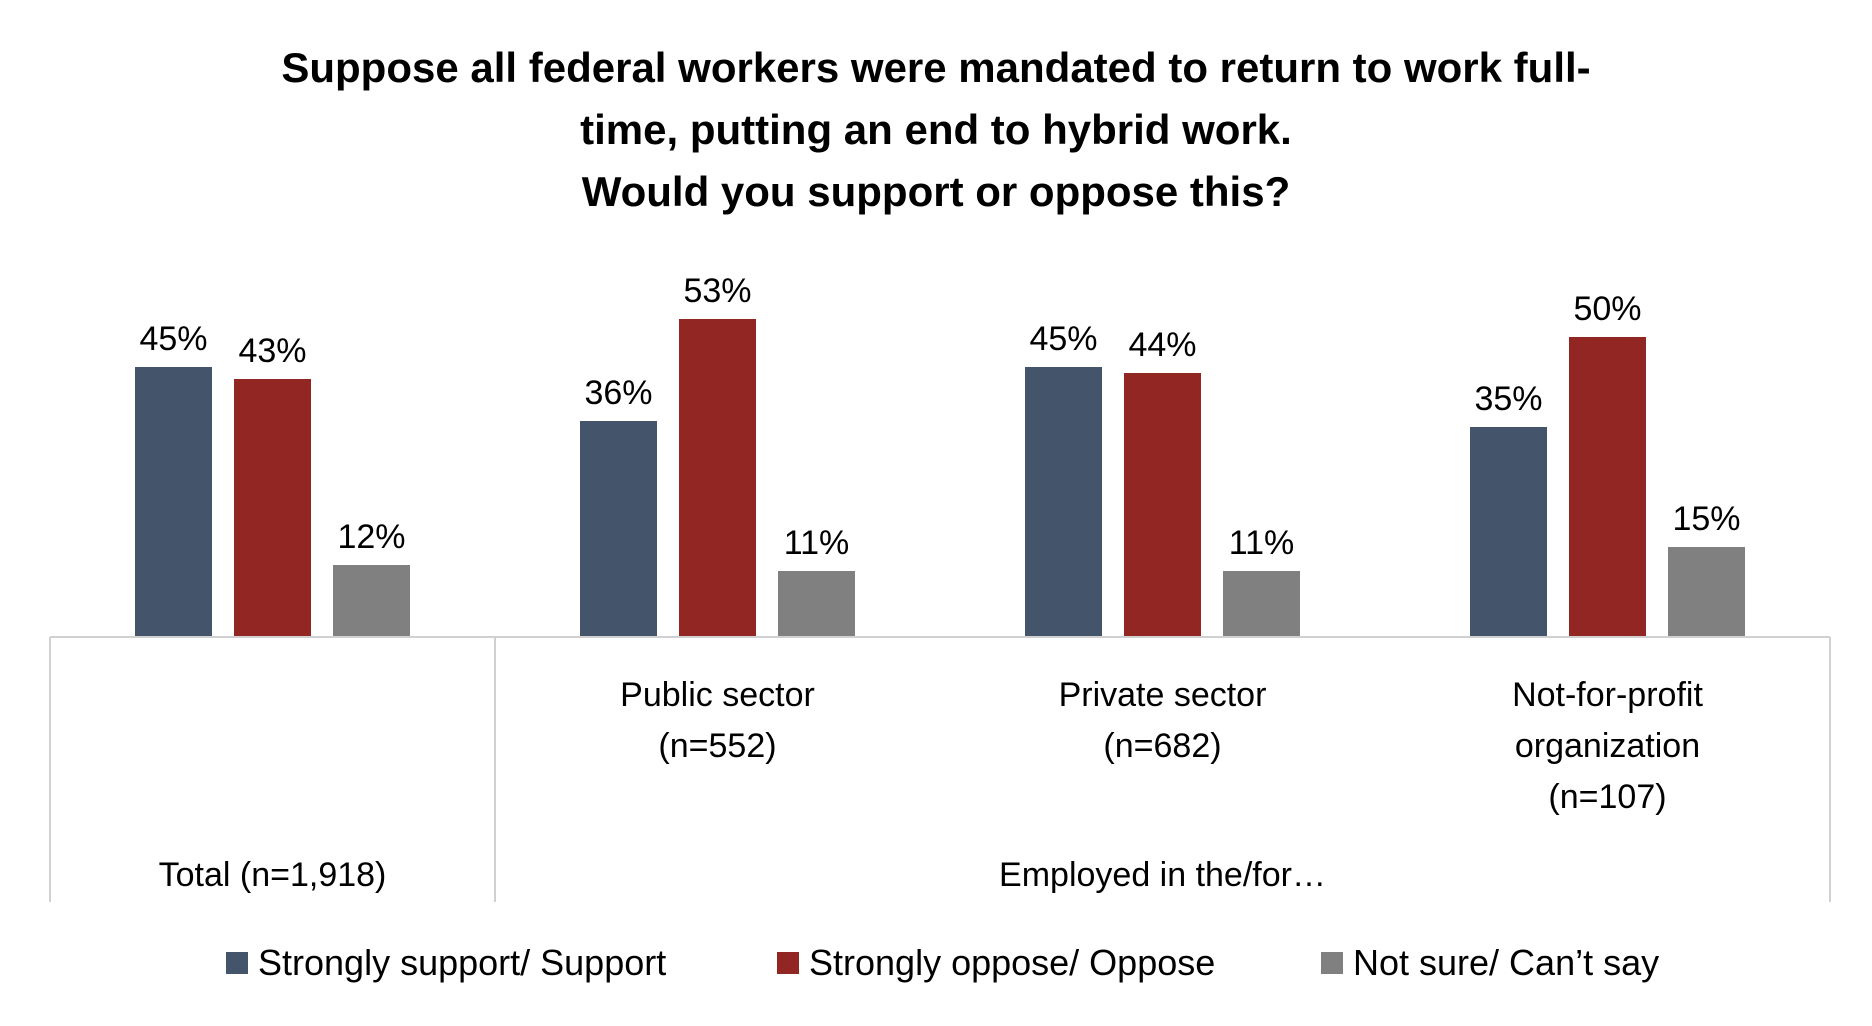 This screenshot has width=1872, height=1026. I want to click on legend-entry: Strongly oppose/ Oppose, so click(1012, 962).